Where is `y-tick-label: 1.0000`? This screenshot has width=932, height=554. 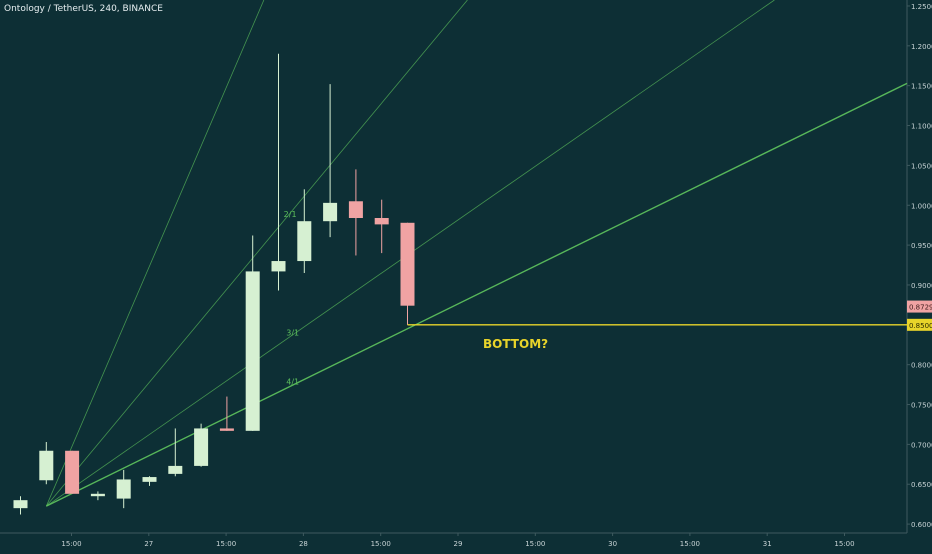
y-tick-label: 1.0000 is located at coordinates (921, 206).